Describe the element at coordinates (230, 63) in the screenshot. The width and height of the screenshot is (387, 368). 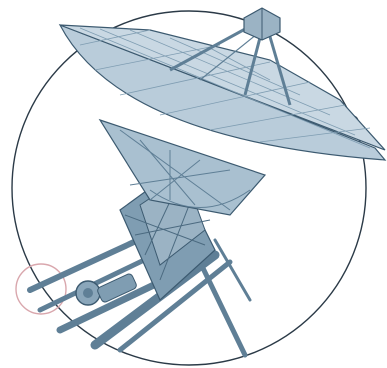
I see `feed-support` at that location.